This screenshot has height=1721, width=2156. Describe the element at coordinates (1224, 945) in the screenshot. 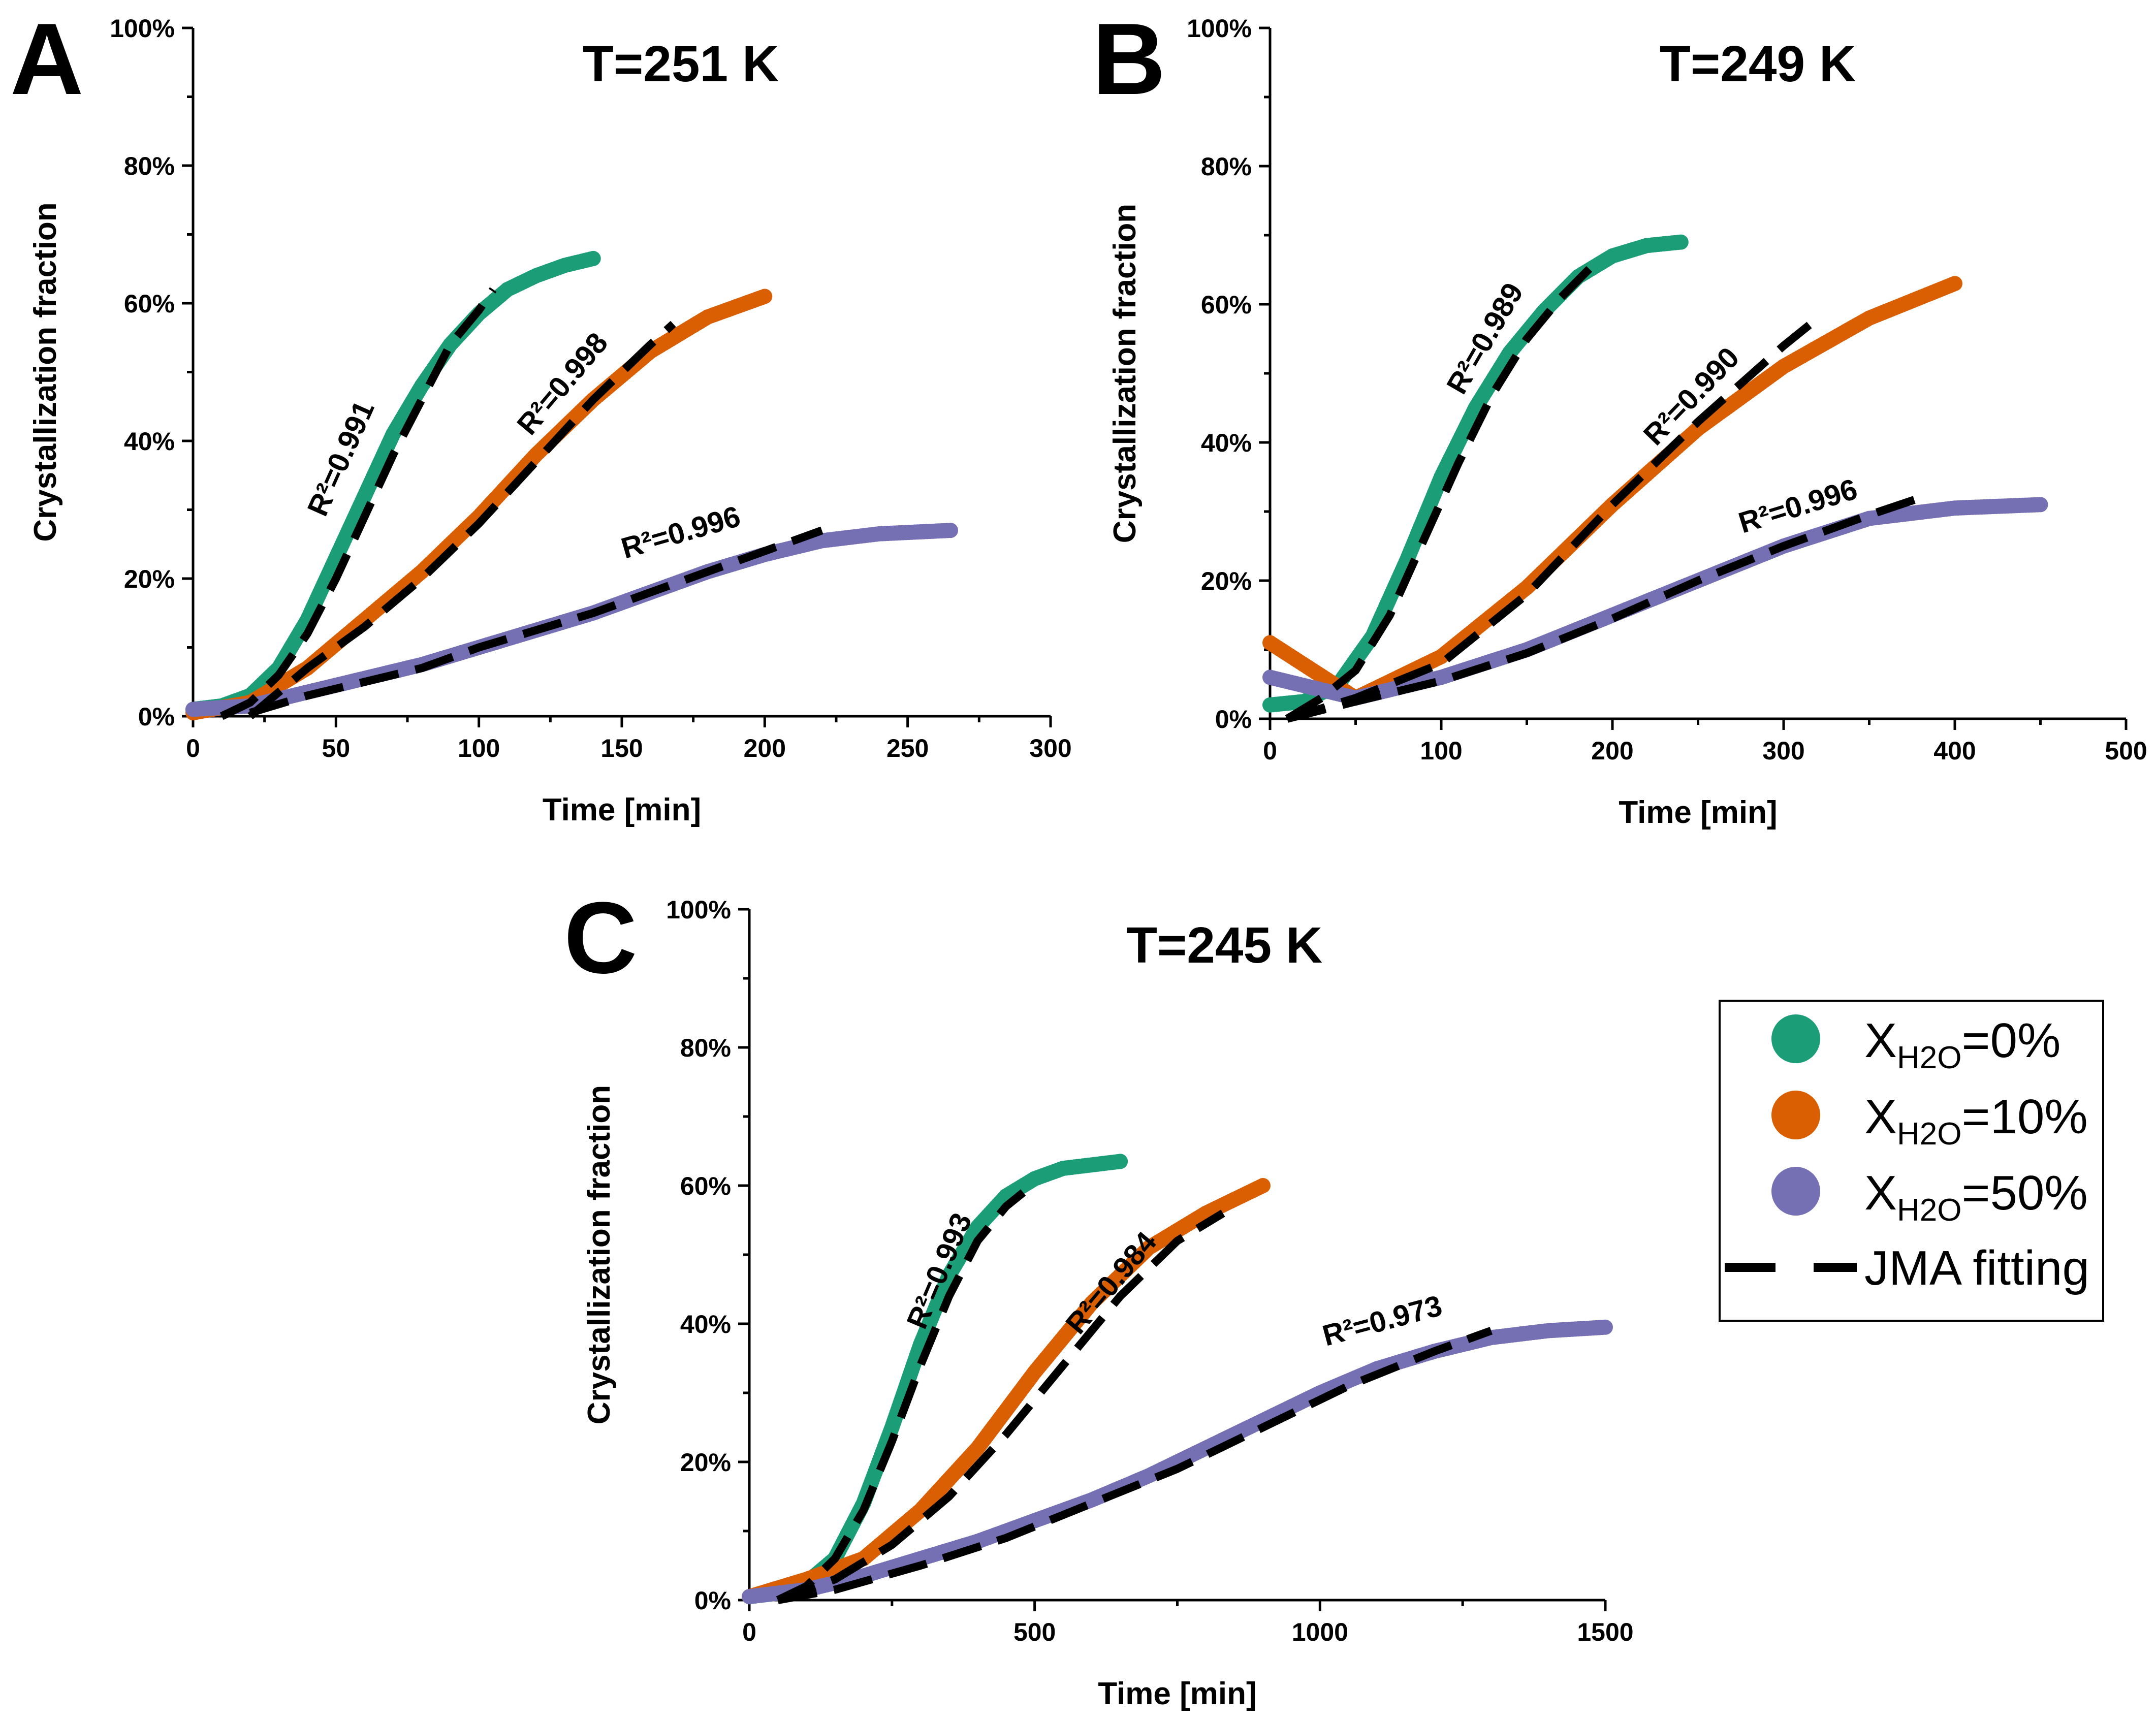

I see `chart-title: T=245 K` at that location.